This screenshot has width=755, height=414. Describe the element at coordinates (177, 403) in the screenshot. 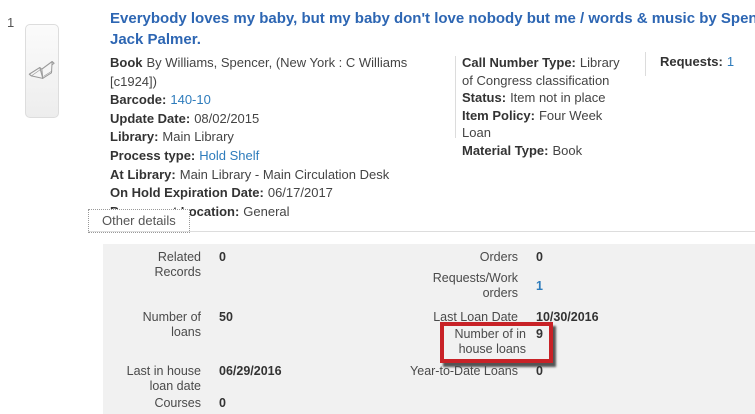

I see `courses-label: Courses` at that location.